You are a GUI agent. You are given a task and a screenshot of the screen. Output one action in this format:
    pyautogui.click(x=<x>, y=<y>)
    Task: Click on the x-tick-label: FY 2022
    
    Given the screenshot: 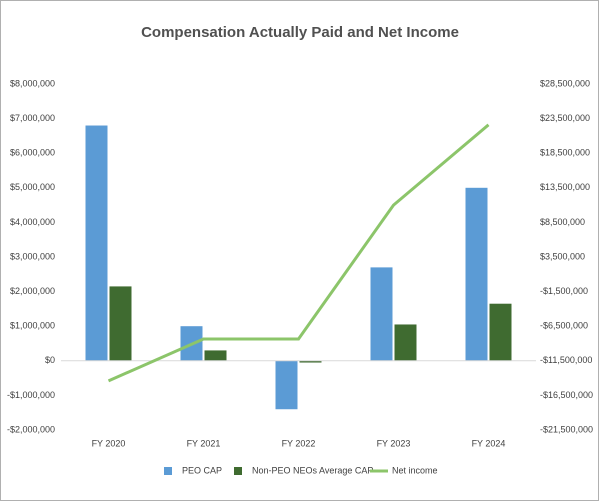 What is the action you would take?
    pyautogui.click(x=299, y=443)
    